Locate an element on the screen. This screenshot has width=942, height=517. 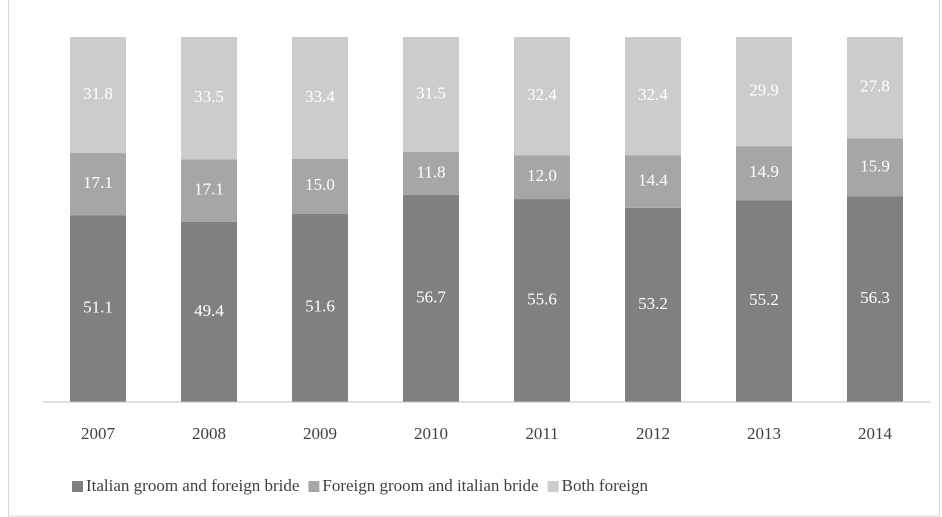
value-label: 33.4 is located at coordinates (320, 96).